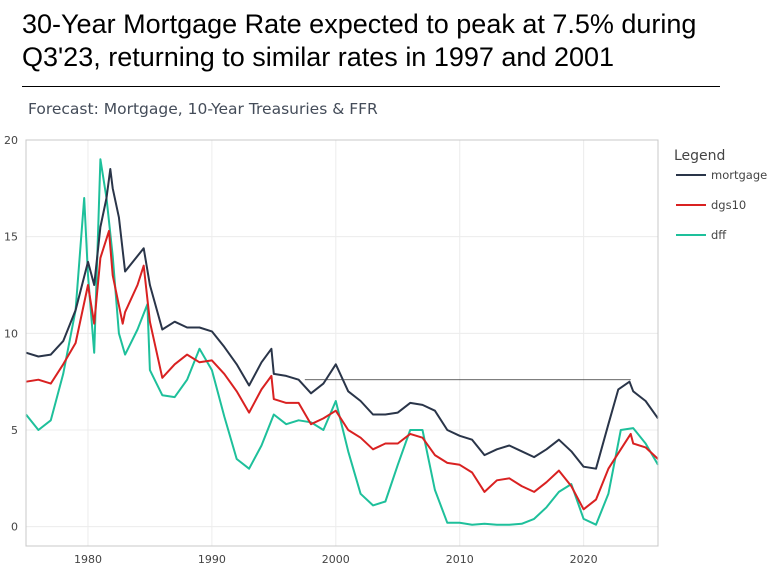 The width and height of the screenshot is (781, 583). I want to click on x-tick-label: 1980, so click(88, 559).